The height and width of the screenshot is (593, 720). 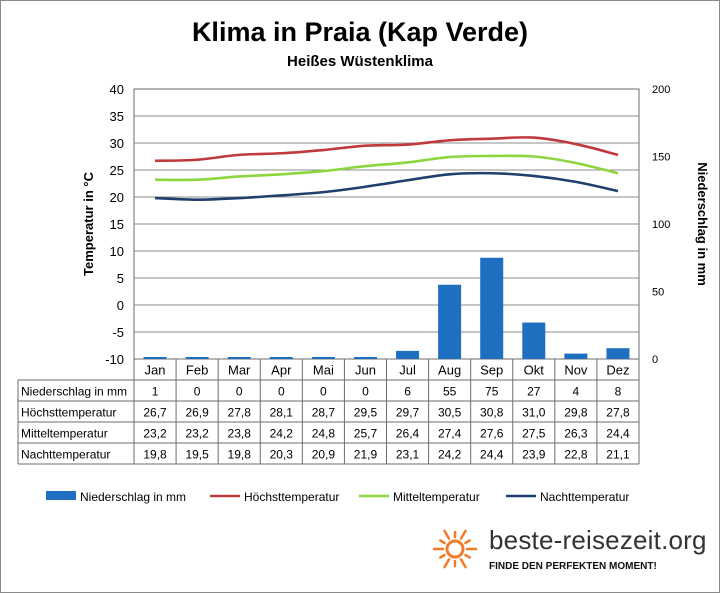 What do you see at coordinates (661, 90) in the screenshot?
I see `y-tick-label-right: 200` at bounding box center [661, 90].